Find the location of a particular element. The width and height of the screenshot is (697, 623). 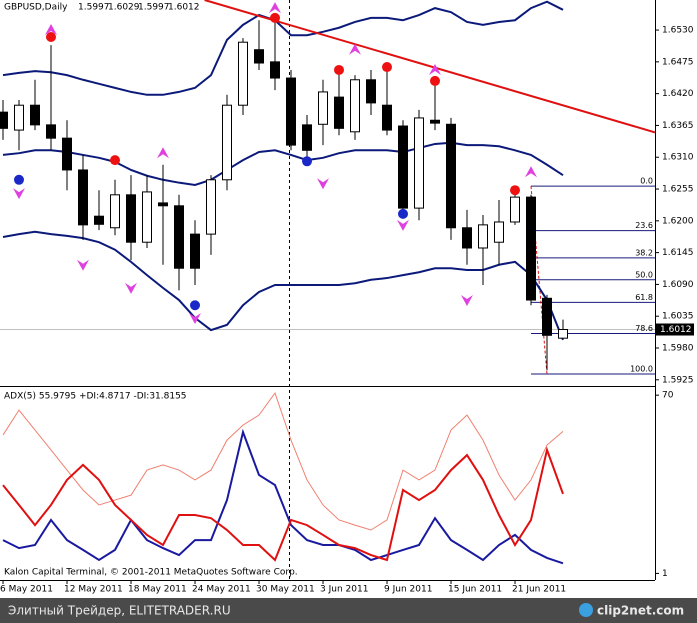

x-tick-label: 18 May 2011 is located at coordinates (157, 590).